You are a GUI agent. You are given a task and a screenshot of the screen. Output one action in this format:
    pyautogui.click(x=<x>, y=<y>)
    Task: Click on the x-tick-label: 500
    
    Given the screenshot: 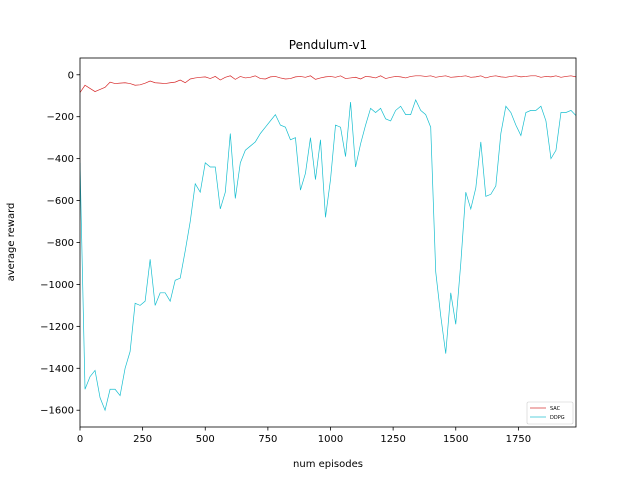 What is the action you would take?
    pyautogui.click(x=205, y=439)
    